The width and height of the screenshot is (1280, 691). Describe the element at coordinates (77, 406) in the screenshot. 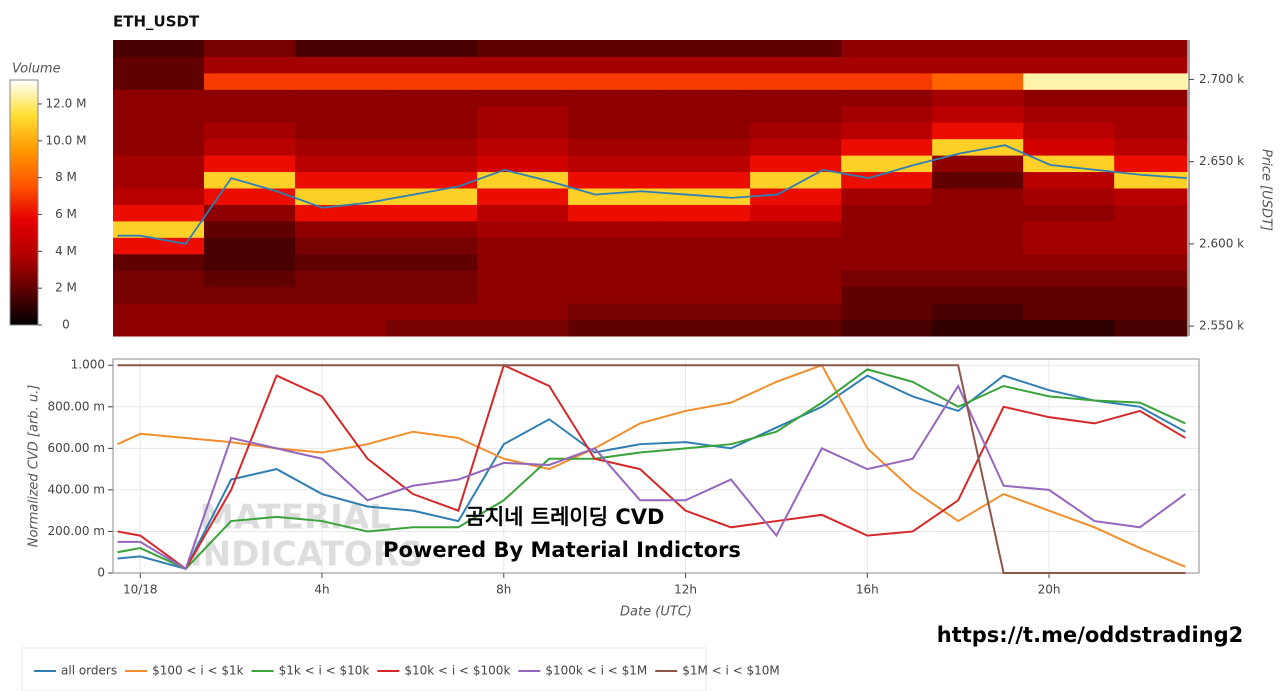

I see `y-tick-label: 800.00 m` at that location.